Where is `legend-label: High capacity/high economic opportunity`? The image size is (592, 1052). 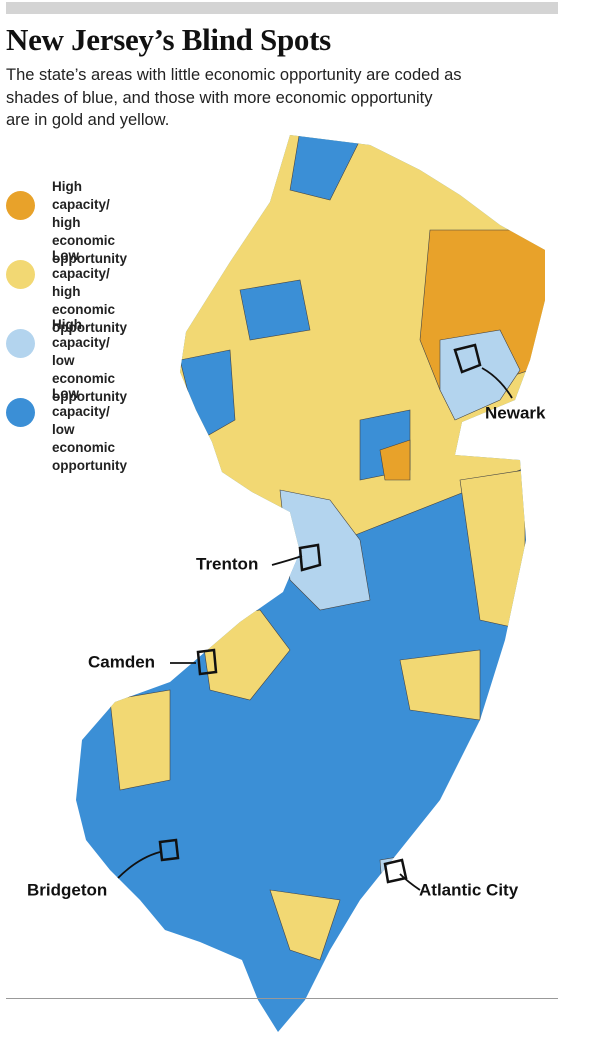 legend-label: High capacity/high economic opportunity is located at coordinates (89, 223).